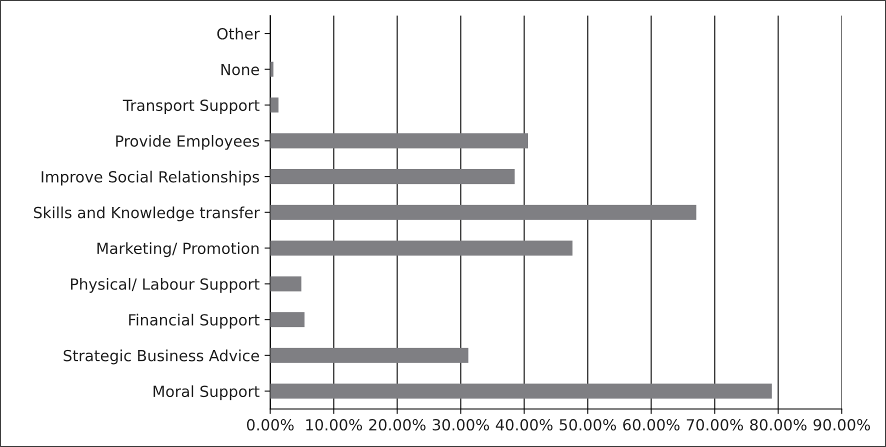 The image size is (886, 447). Describe the element at coordinates (397, 424) in the screenshot. I see `x-tick-label: 20.00%` at that location.